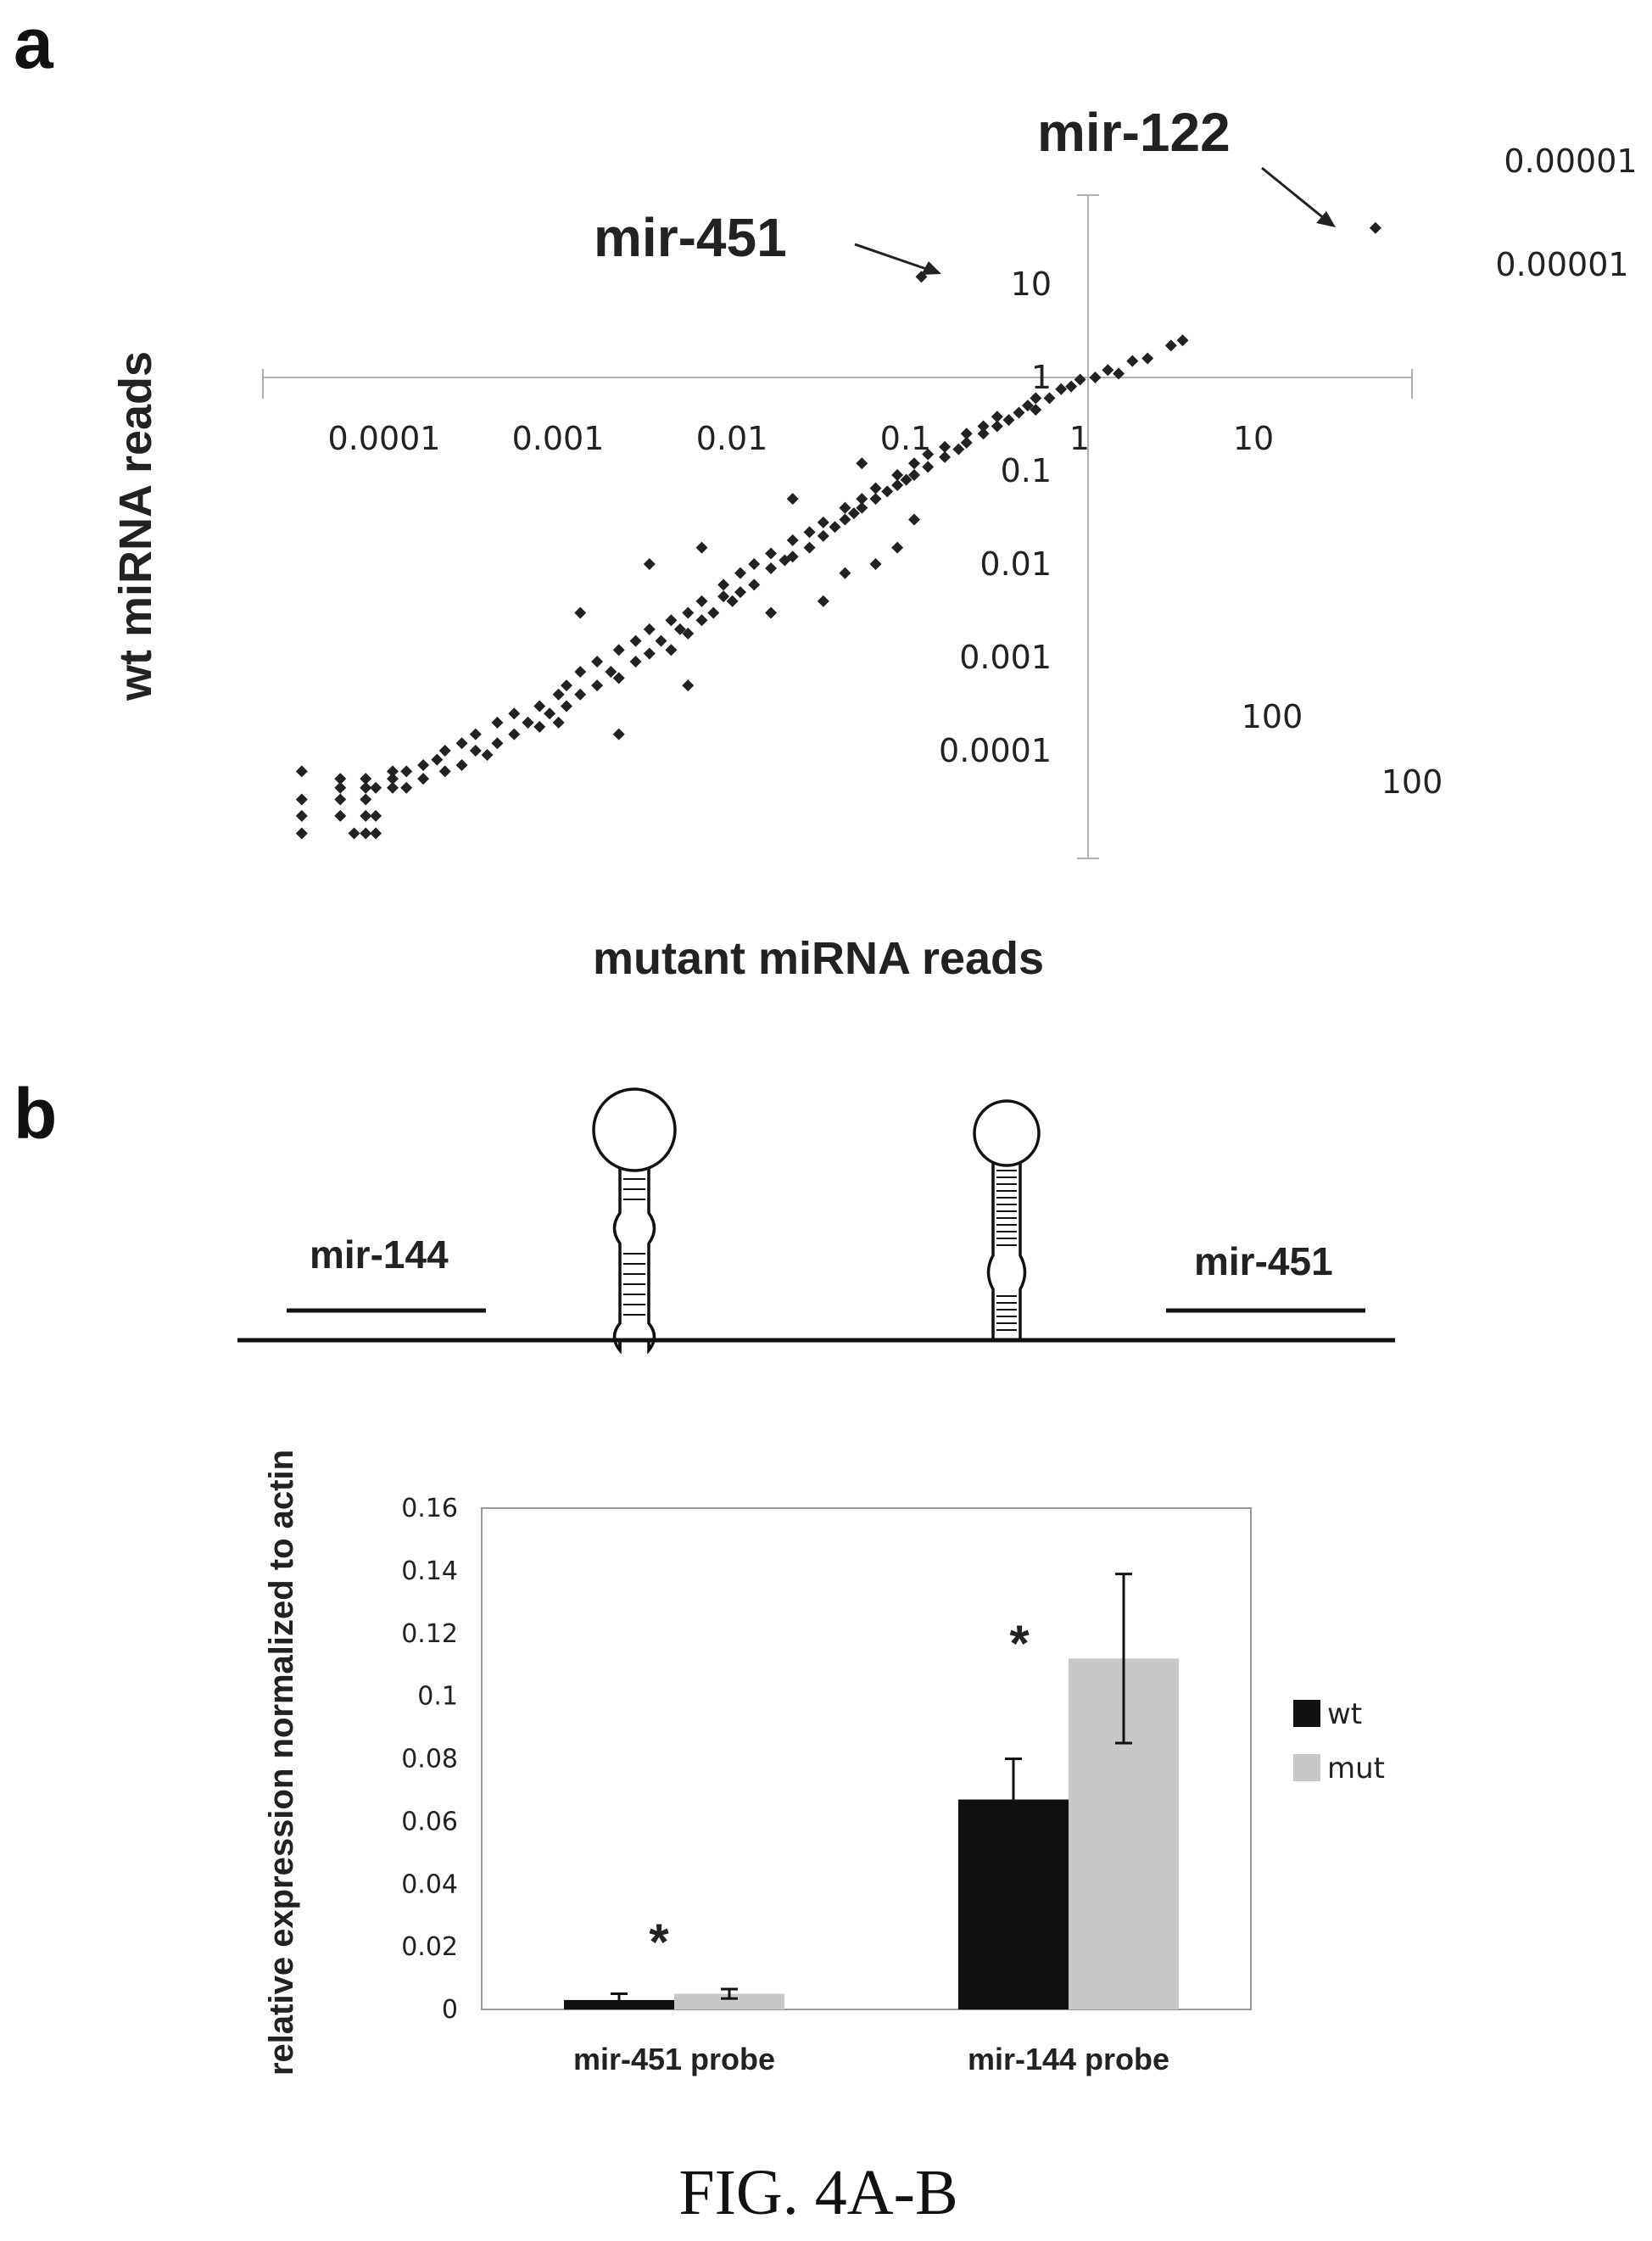 The height and width of the screenshot is (2241, 1652). Describe the element at coordinates (817, 2192) in the screenshot. I see `figure-caption: FIG. 4A-B` at that location.